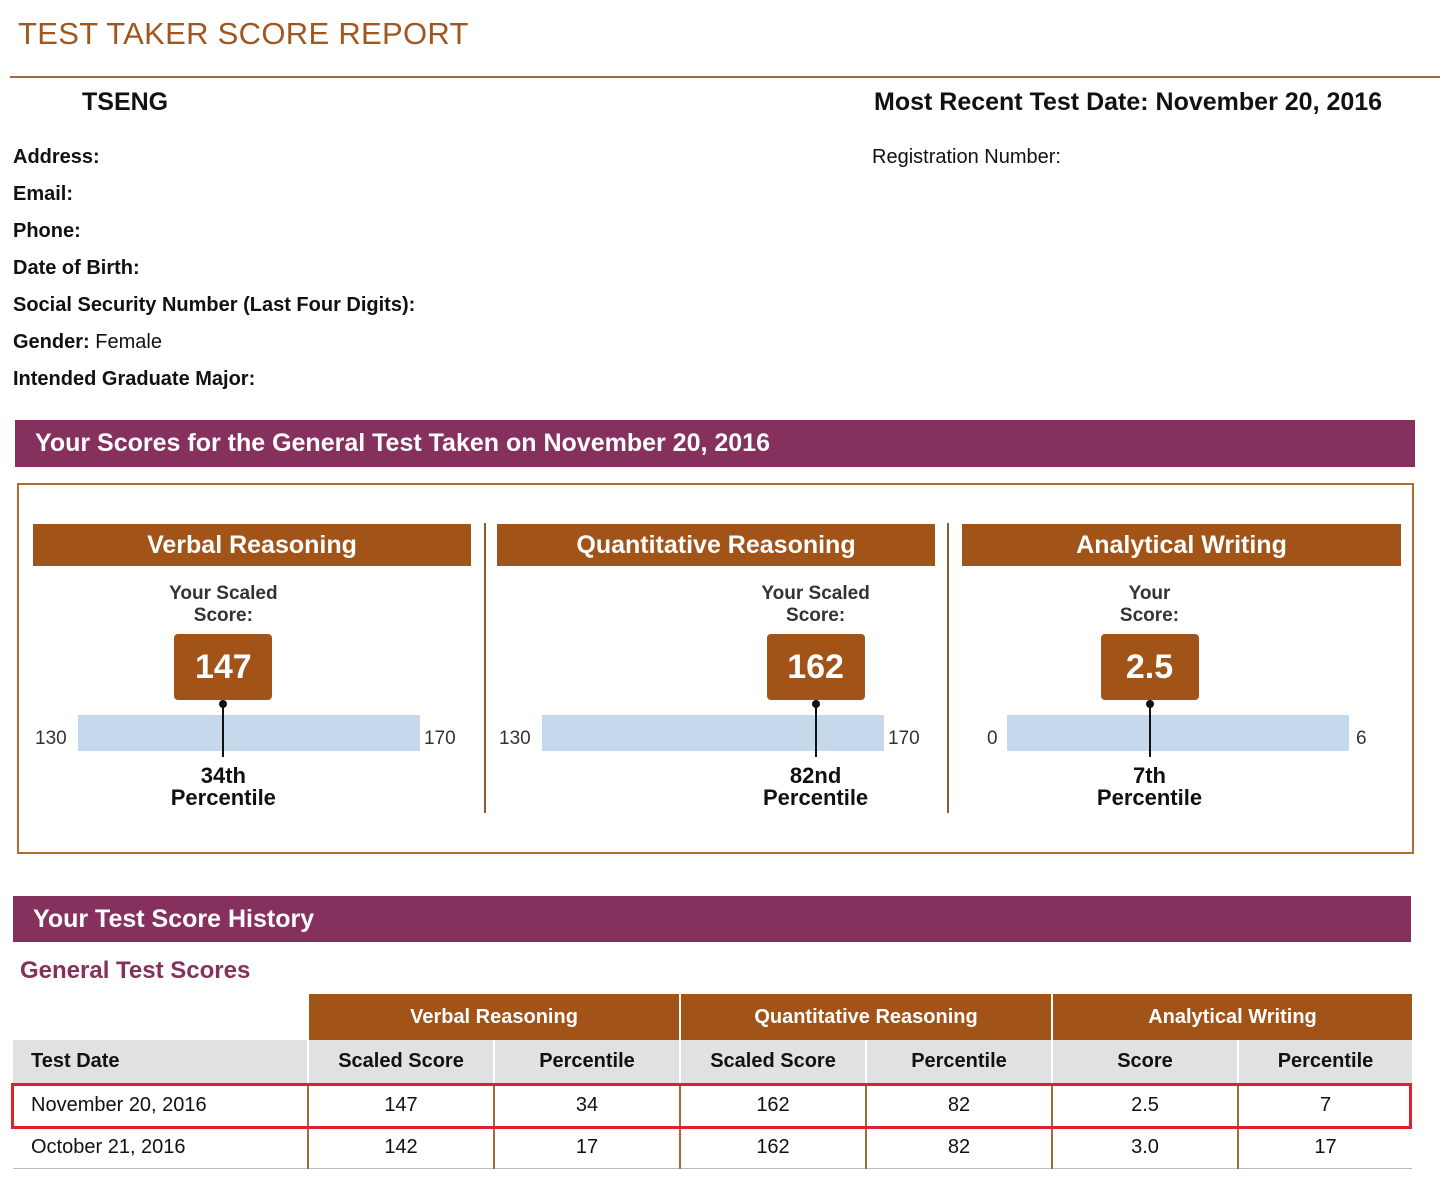 Image resolution: width=1442 pixels, height=1200 pixels. What do you see at coordinates (223, 604) in the screenshot?
I see `verbal-caption: Your Scaled Score:` at bounding box center [223, 604].